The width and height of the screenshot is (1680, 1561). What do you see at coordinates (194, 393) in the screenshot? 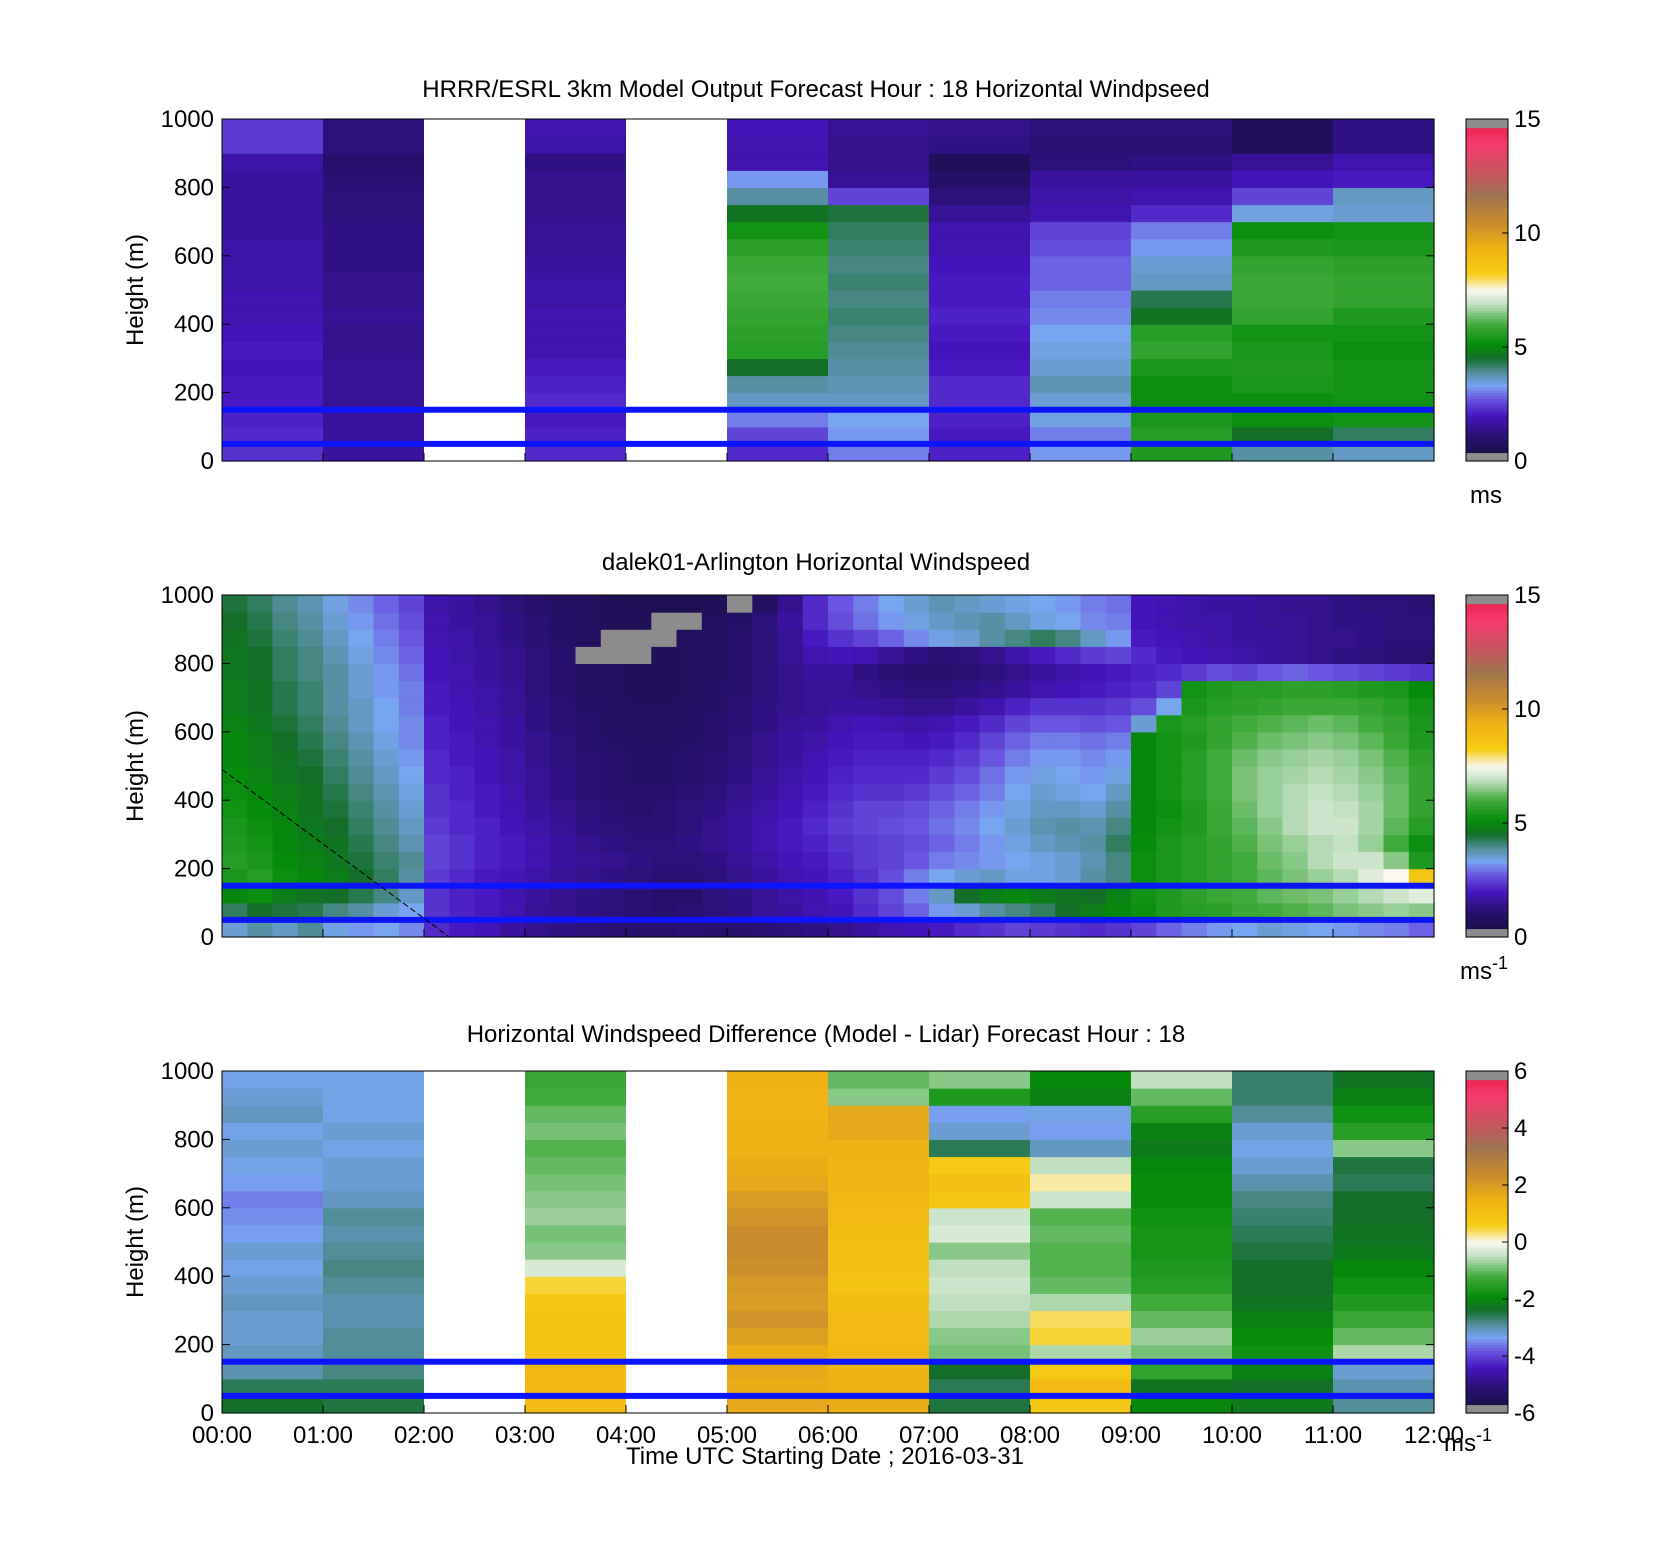
I see `y-tick-label: 200` at bounding box center [194, 393].